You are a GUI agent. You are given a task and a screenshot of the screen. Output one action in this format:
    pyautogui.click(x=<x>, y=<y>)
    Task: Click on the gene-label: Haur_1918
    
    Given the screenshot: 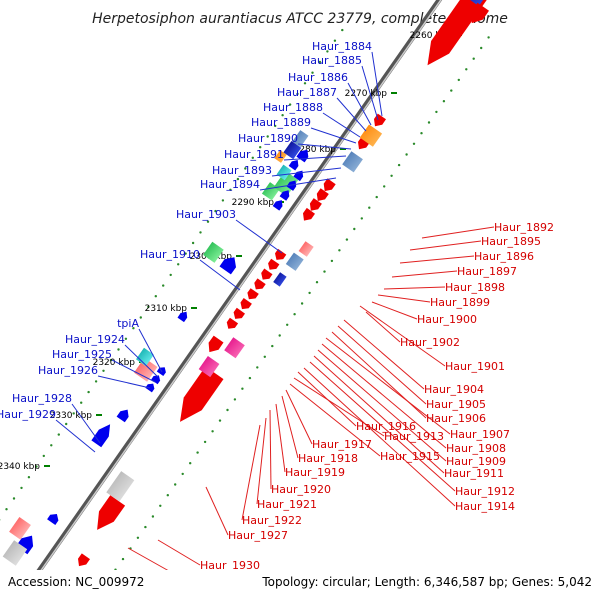 What is the action you would take?
    pyautogui.click(x=328, y=458)
    